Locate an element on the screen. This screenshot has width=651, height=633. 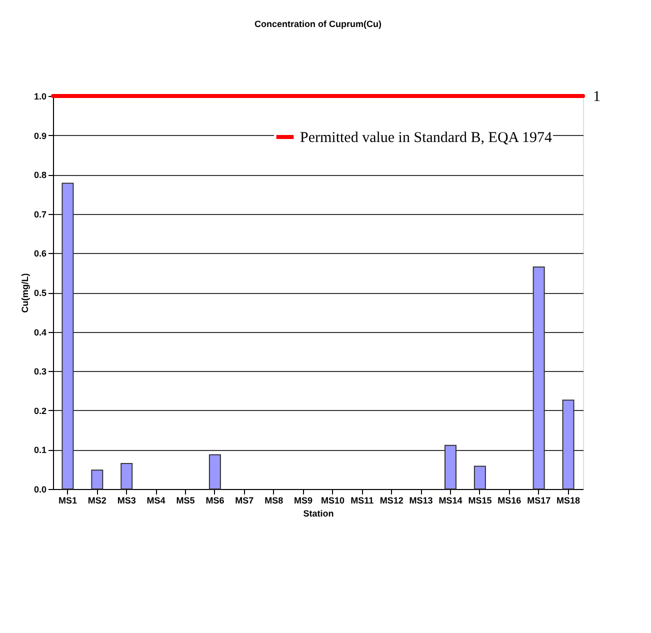
y-tick-label: 0.1 is located at coordinates (40, 450).